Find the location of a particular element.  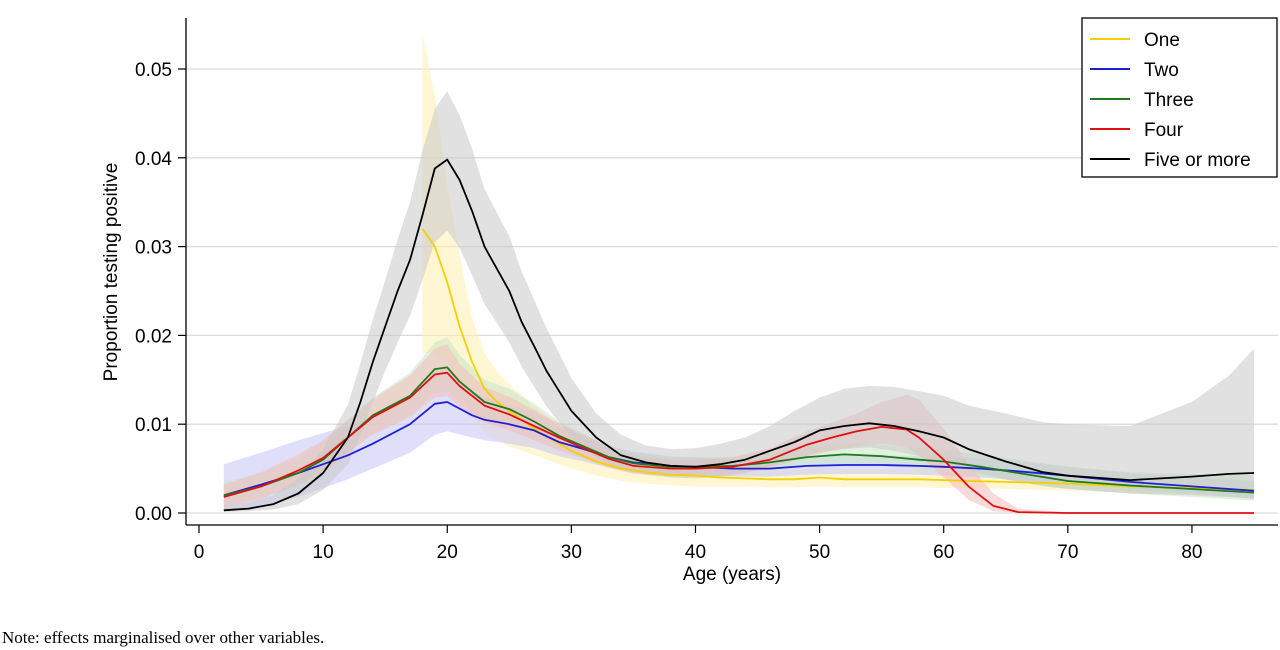

x-tick-label: 60 is located at coordinates (943, 552).